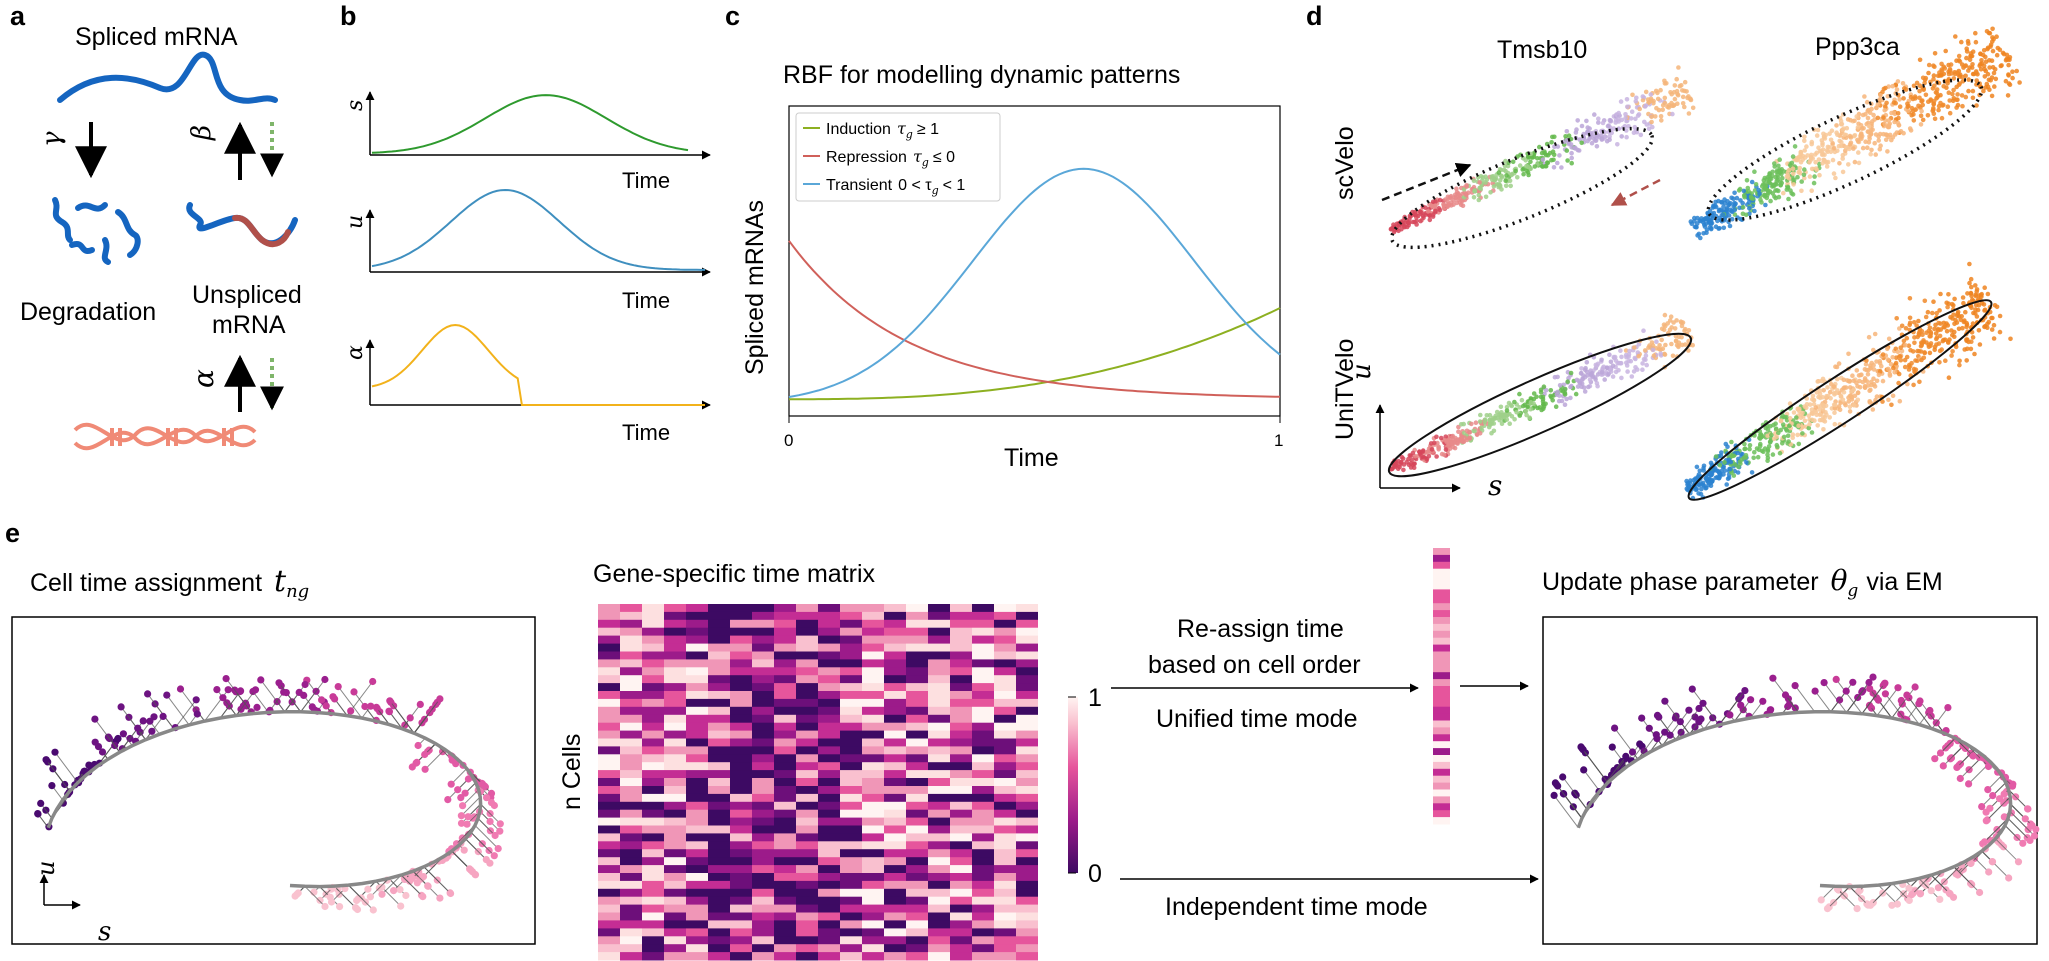 This screenshot has height=961, width=2049. I want to click on cell-time-portrait, so click(269, 794).